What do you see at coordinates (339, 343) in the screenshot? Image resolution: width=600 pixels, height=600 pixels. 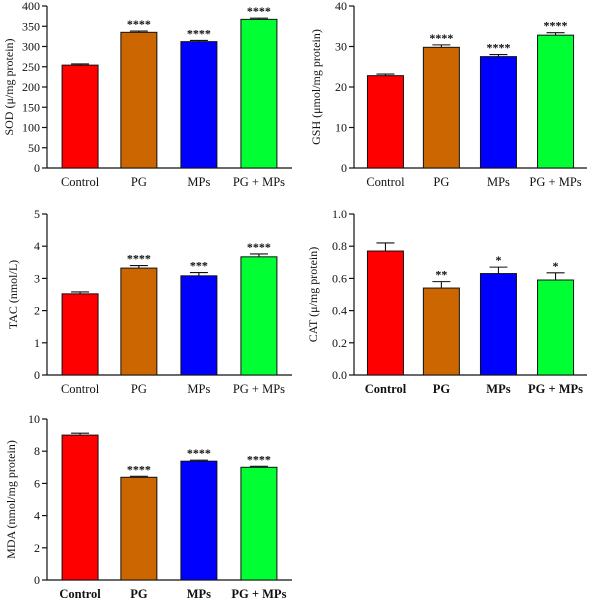 I see `y-tick-label: 0.2` at bounding box center [339, 343].